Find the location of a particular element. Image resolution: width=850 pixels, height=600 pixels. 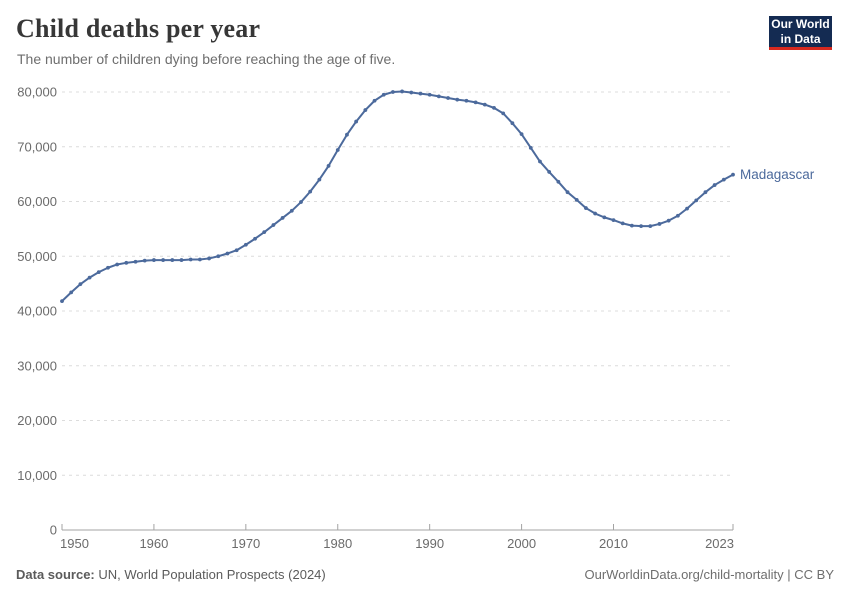

x-tick-label: 2023 is located at coordinates (719, 543).